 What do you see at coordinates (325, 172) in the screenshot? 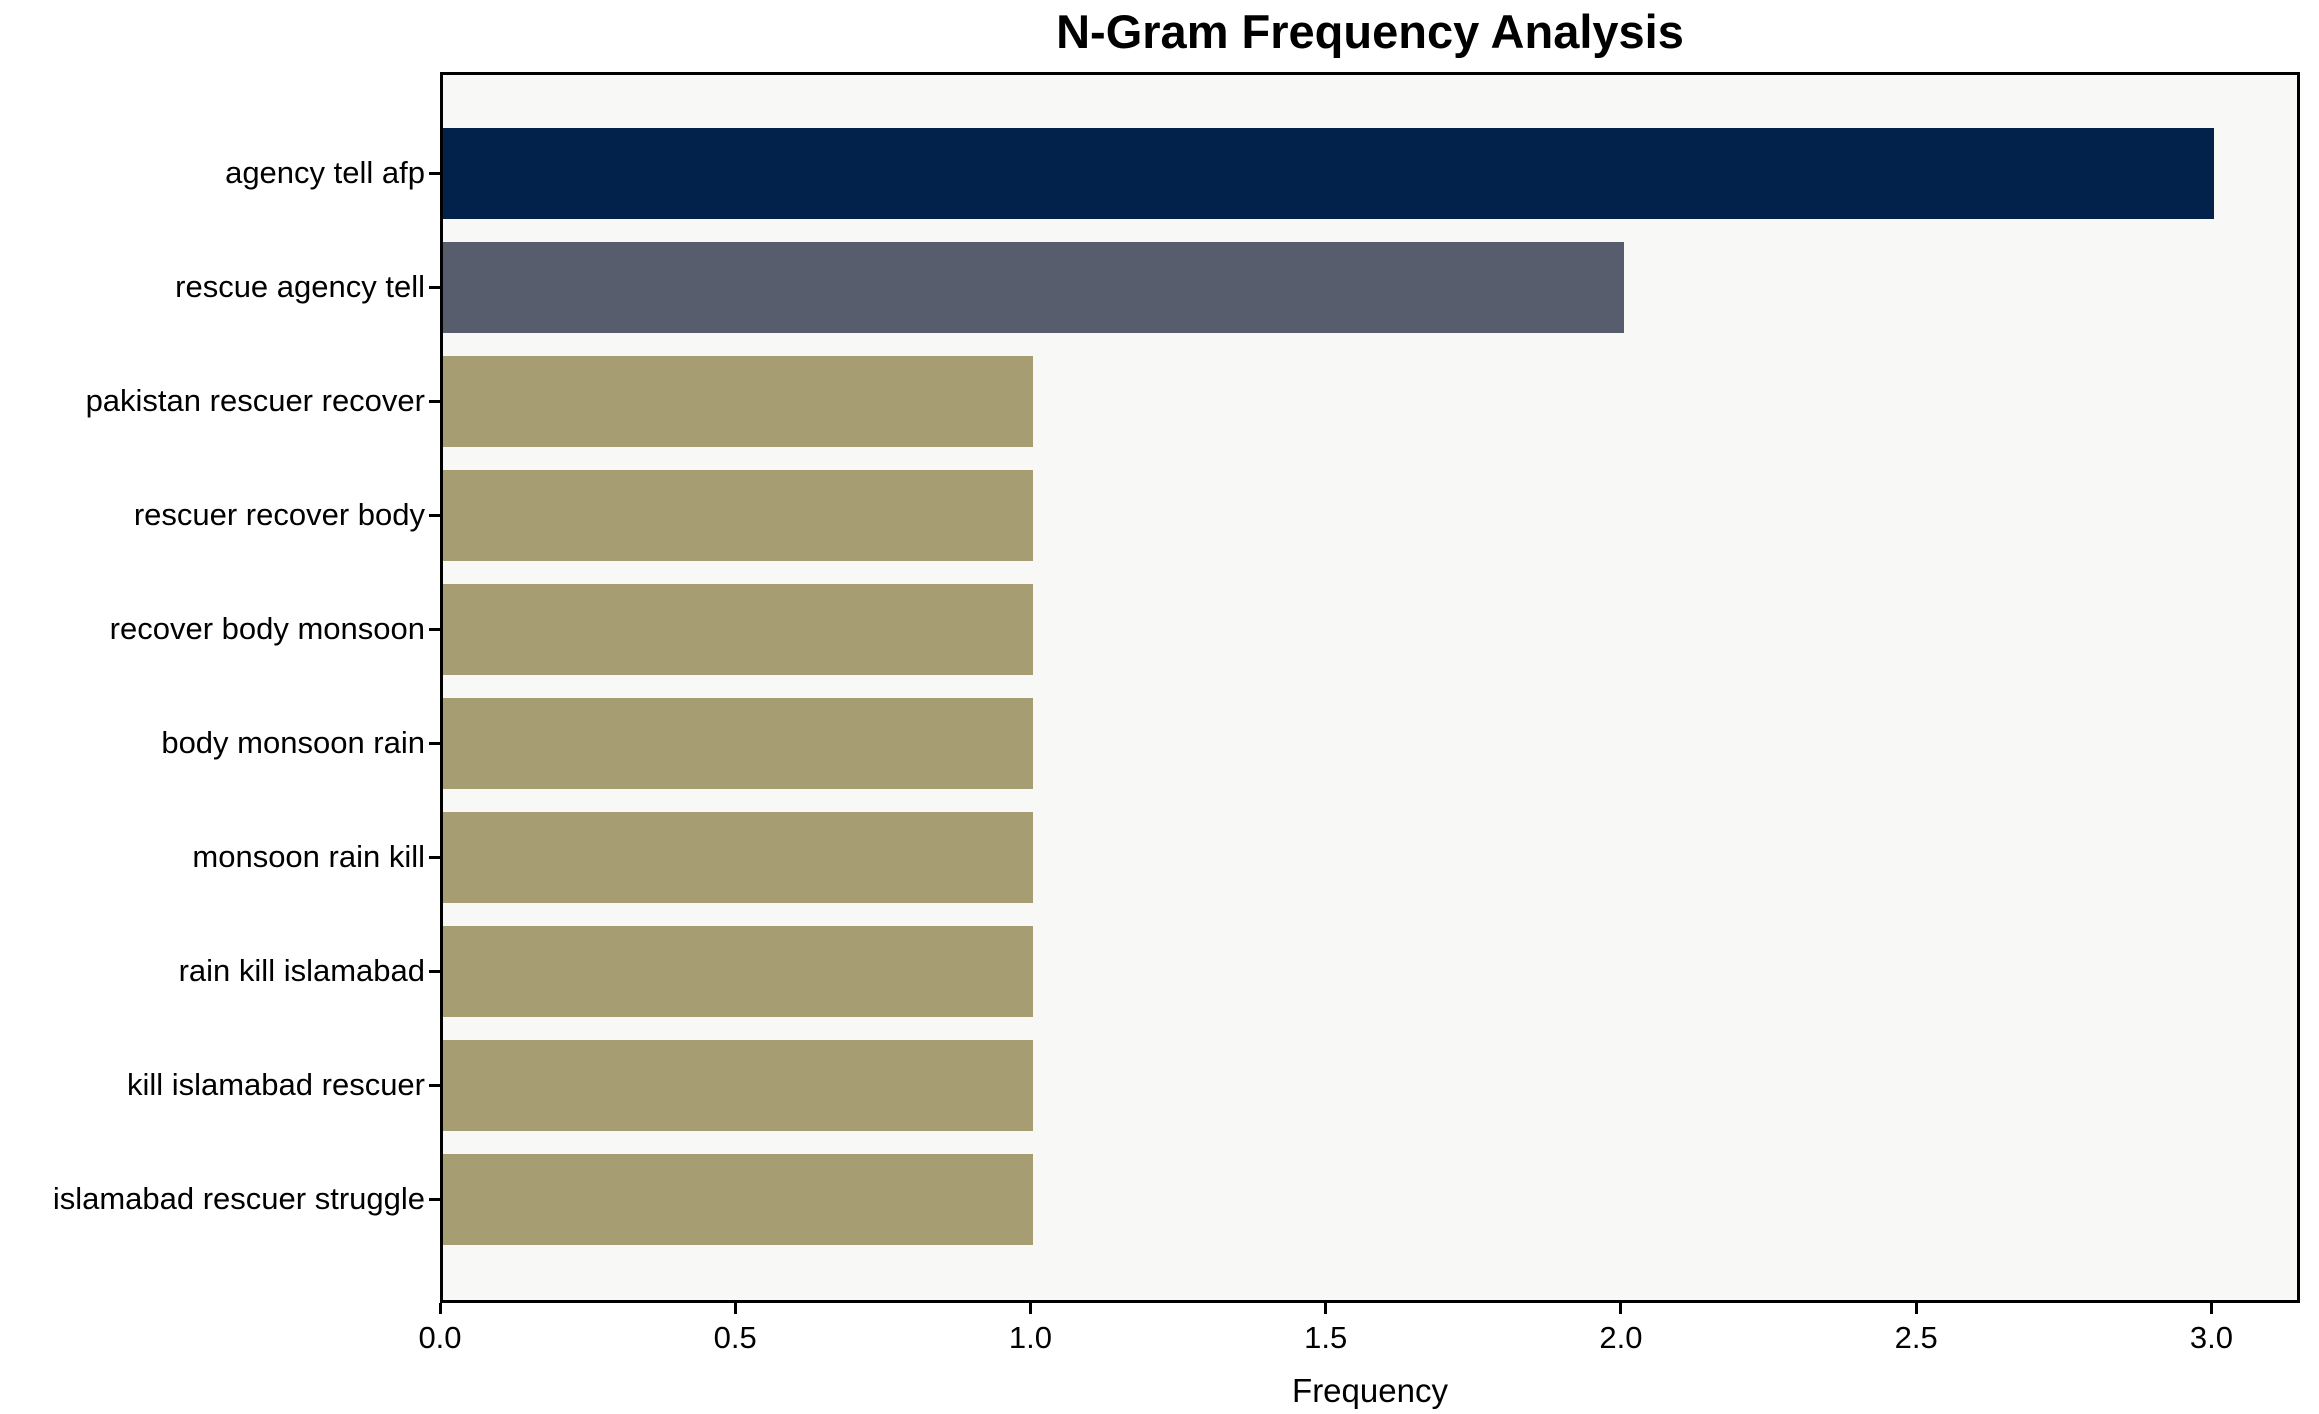
I see `y-tick-label: agency tell afp` at bounding box center [325, 172].